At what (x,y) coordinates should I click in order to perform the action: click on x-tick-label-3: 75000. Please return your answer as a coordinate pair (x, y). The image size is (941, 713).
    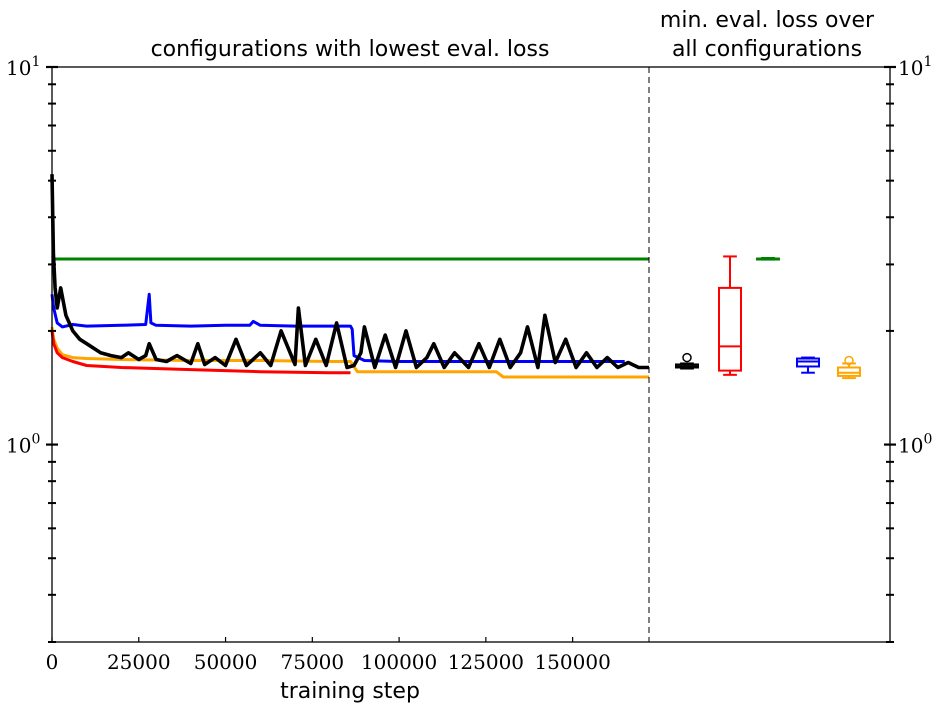
    Looking at the image, I should click on (313, 662).